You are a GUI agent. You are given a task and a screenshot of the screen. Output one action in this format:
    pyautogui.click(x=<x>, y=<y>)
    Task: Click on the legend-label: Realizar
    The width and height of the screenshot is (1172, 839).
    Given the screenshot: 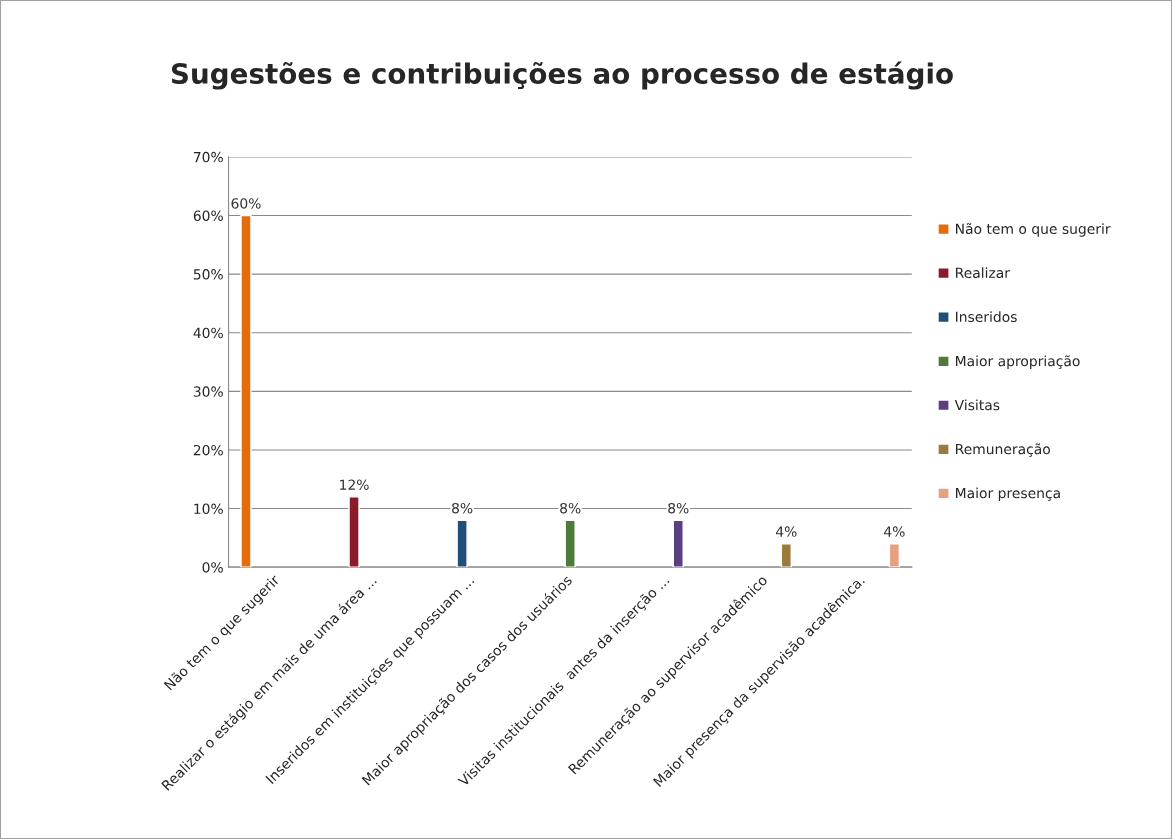 What is the action you would take?
    pyautogui.click(x=983, y=273)
    